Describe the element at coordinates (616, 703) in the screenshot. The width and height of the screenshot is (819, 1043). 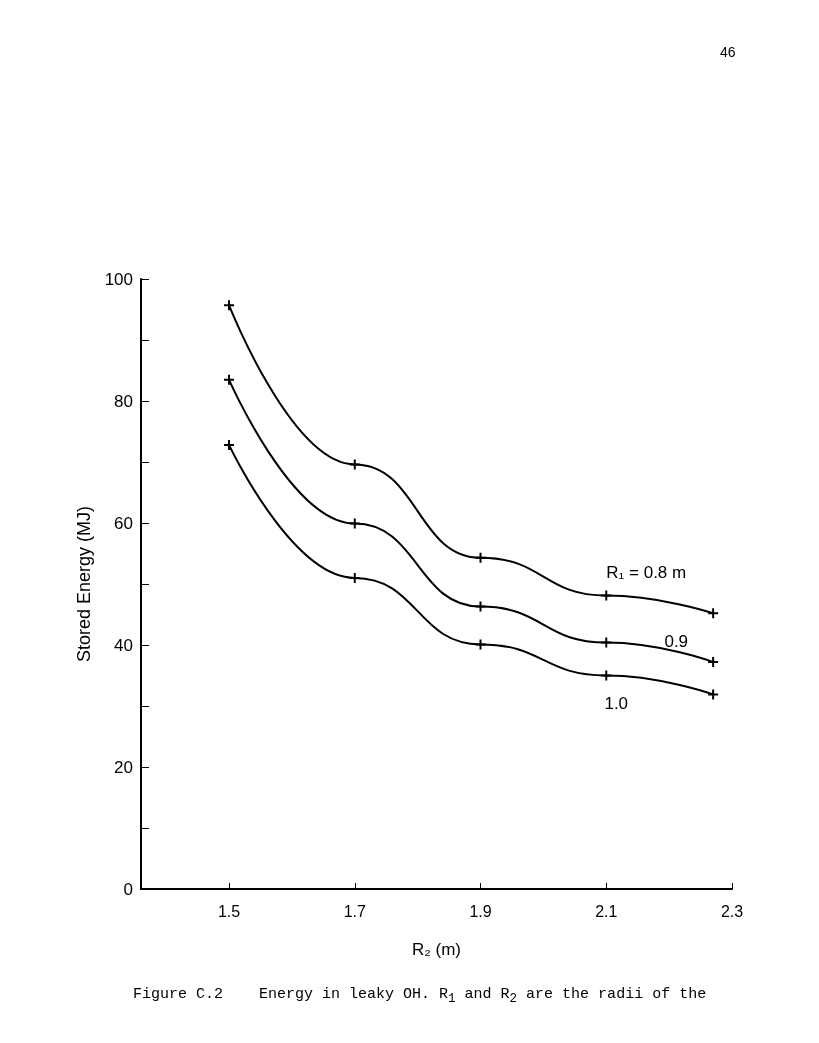
I see `series-label: 1.0` at that location.